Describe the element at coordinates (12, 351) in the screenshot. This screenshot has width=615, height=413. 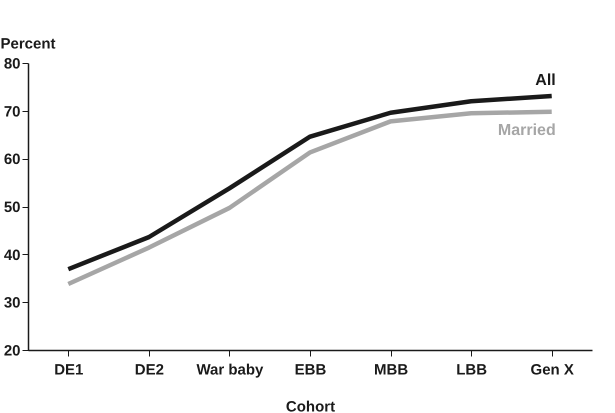
I see `y-tick-label: 20` at that location.